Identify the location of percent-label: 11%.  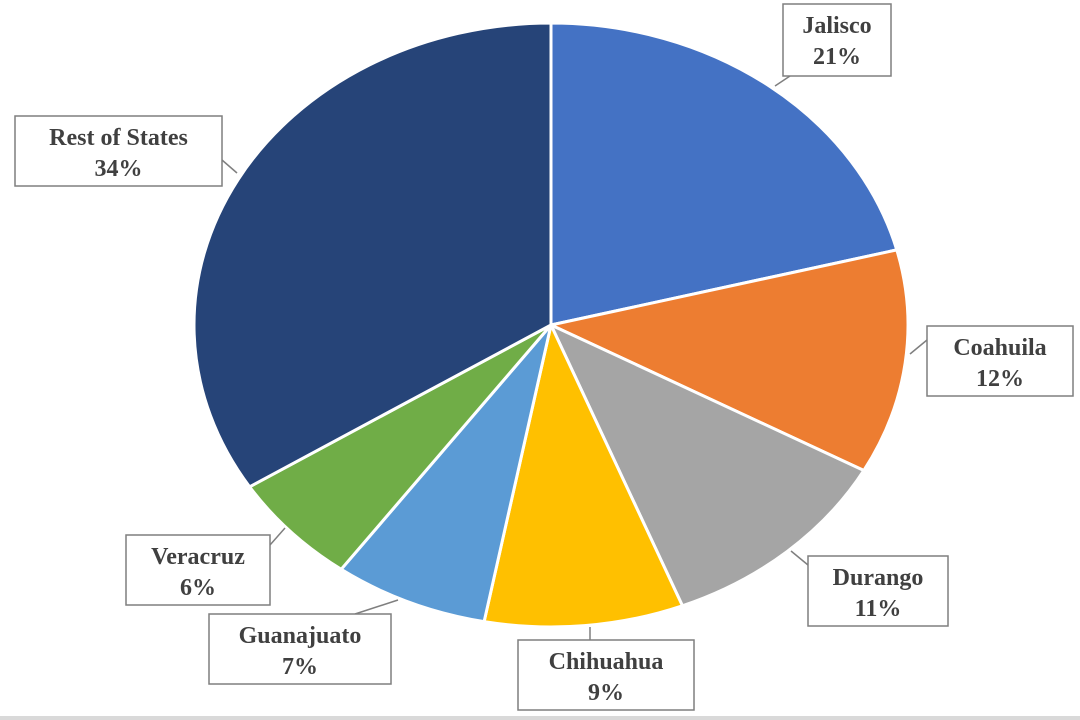
(878, 609).